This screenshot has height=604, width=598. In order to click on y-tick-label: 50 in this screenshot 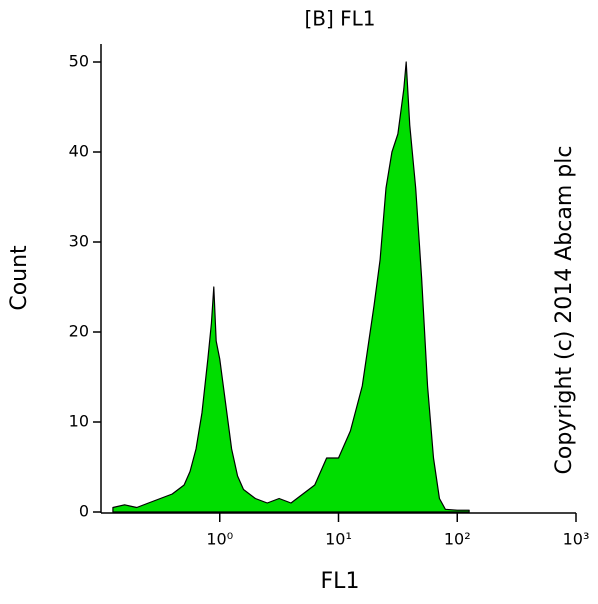, I will do `click(79, 61)`.